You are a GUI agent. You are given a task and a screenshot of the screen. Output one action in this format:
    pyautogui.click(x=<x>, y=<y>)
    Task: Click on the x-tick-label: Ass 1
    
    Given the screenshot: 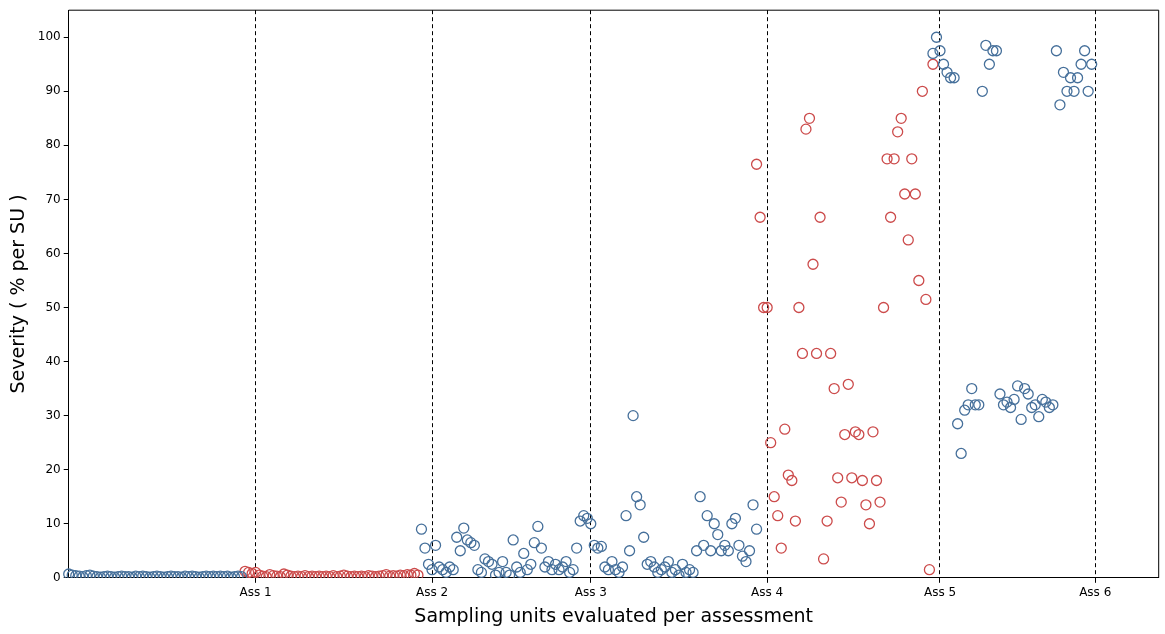 What is the action you would take?
    pyautogui.click(x=255, y=592)
    